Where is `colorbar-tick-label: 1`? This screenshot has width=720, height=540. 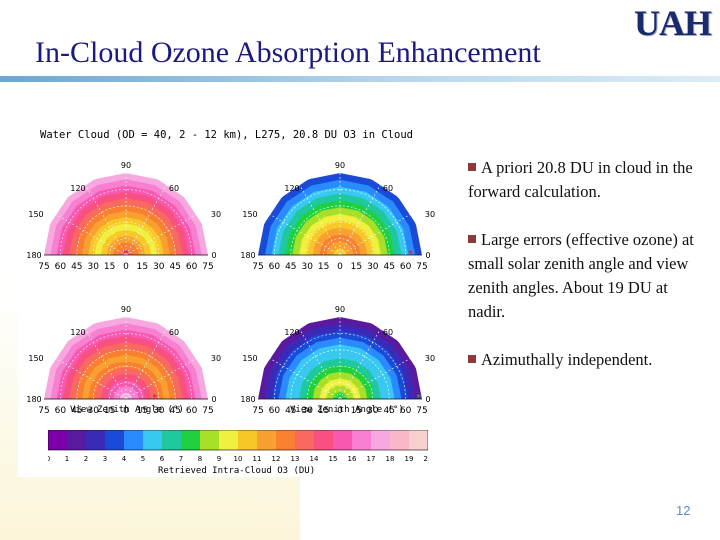 colorbar-tick-label: 1 is located at coordinates (67, 459).